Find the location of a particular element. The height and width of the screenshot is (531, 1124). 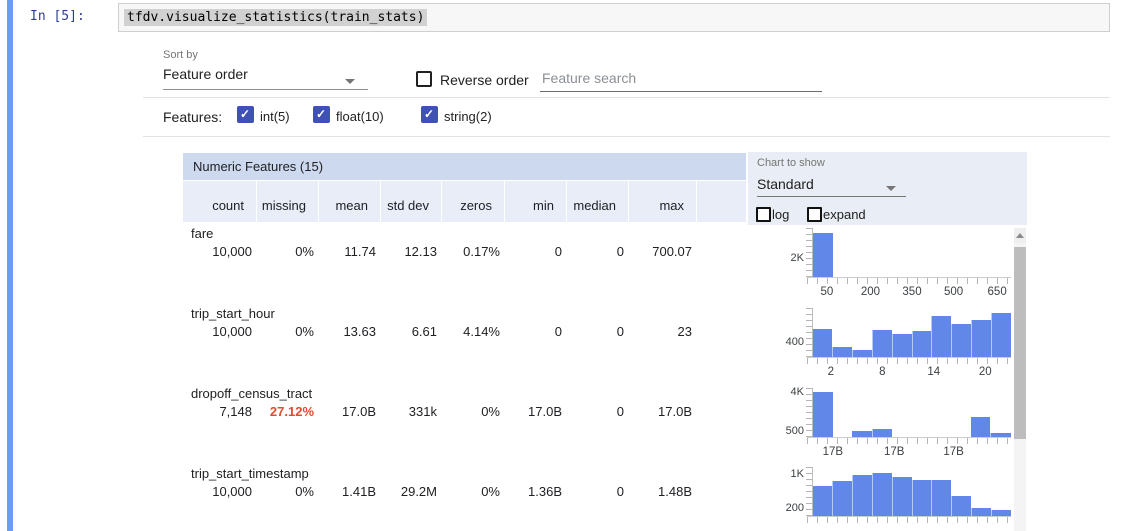

stat-mean: 17.0B is located at coordinates (359, 411).